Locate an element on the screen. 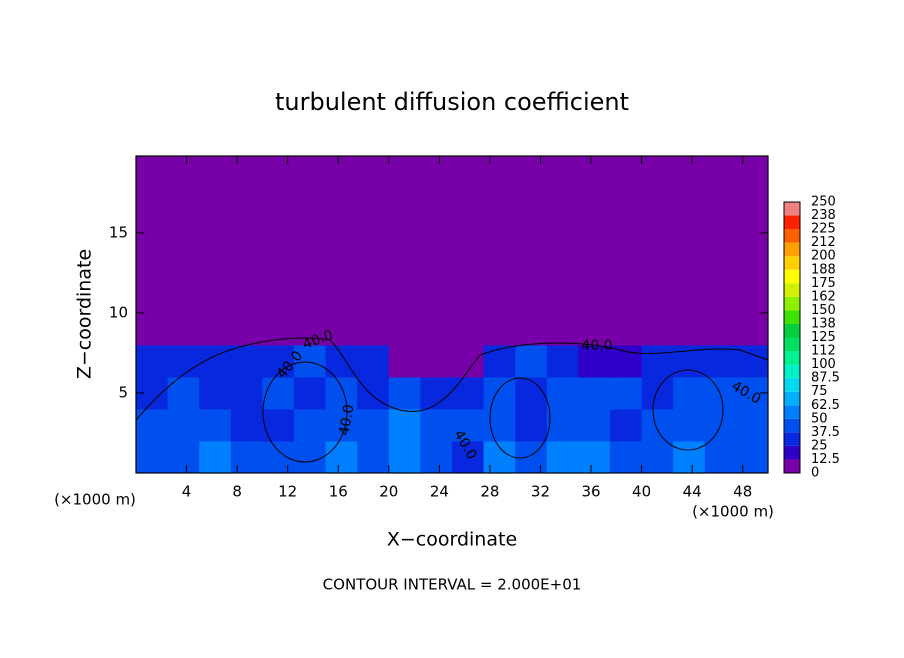 This screenshot has height=658, width=904. x-tick-label: 16 is located at coordinates (338, 492).